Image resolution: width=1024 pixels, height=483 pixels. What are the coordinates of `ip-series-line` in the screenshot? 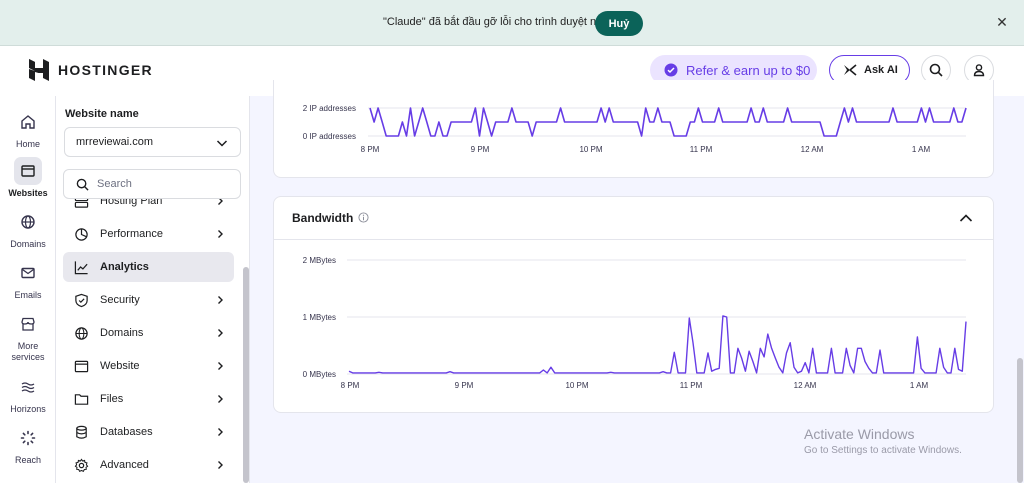 It's located at (668, 122).